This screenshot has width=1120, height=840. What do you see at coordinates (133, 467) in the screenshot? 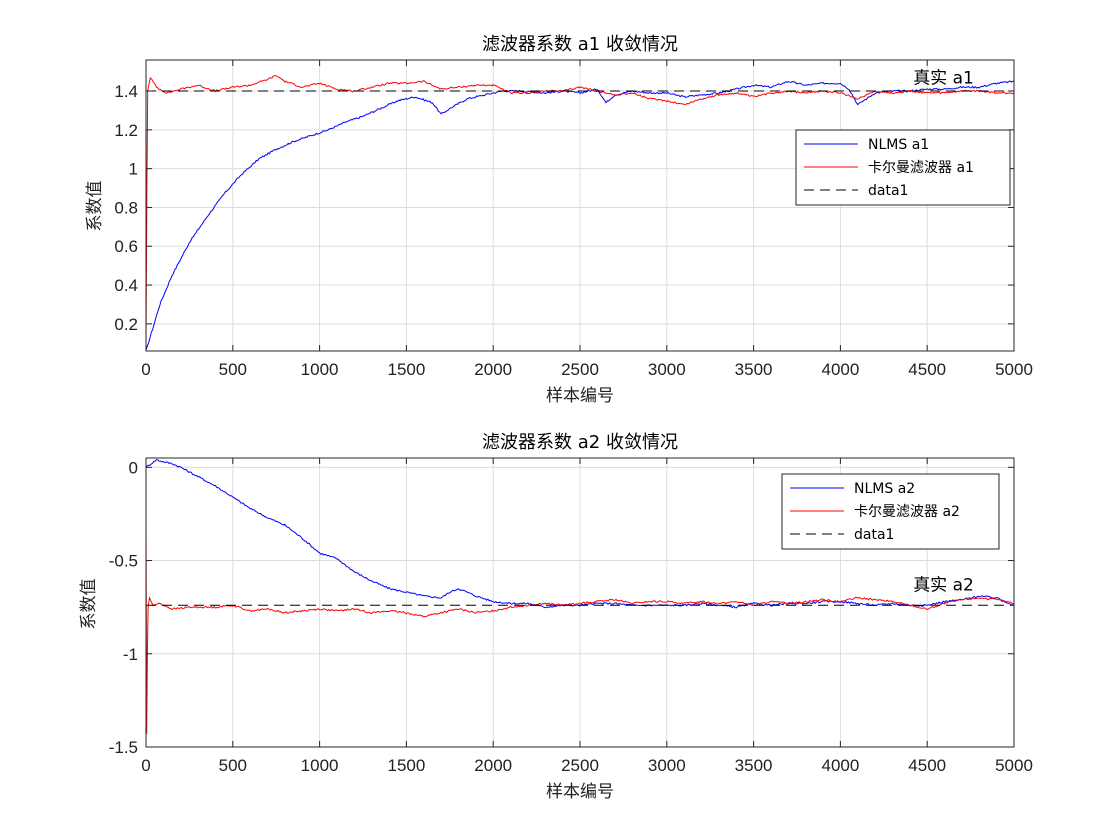
I see `y-tick-label: 0` at bounding box center [133, 467].